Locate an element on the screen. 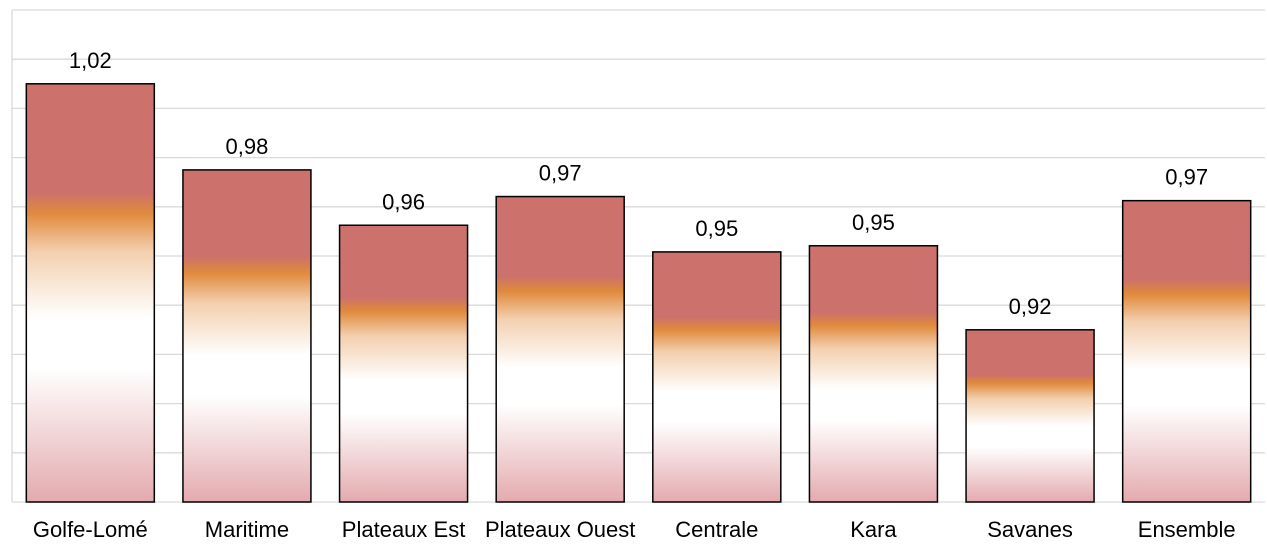 The width and height of the screenshot is (1267, 550). data-label-1: 0,98 is located at coordinates (247, 146).